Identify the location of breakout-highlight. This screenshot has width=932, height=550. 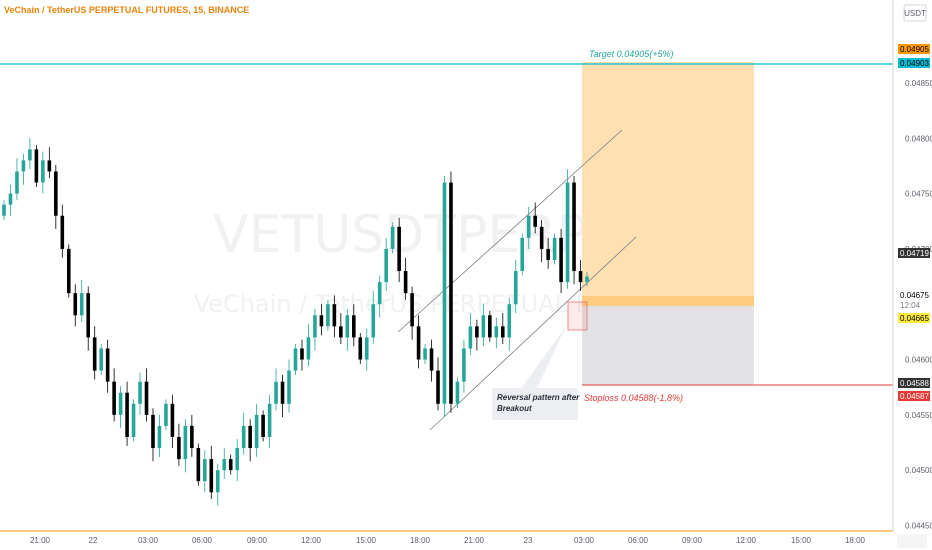
(577, 316).